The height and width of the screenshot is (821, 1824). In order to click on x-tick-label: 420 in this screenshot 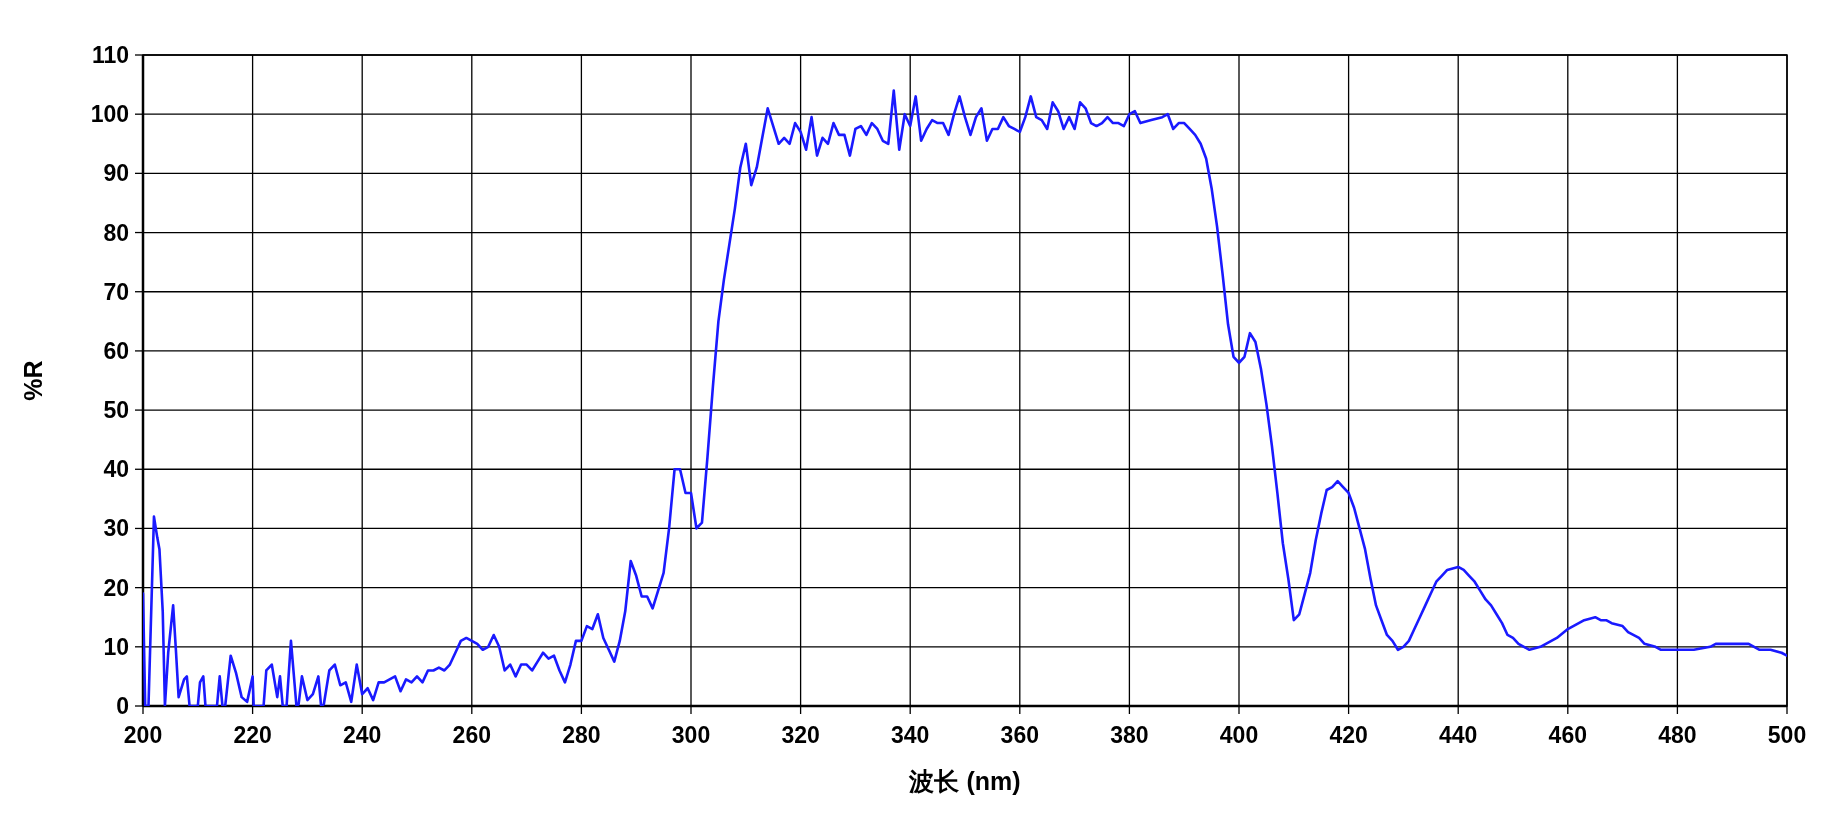, I will do `click(1348, 735)`.